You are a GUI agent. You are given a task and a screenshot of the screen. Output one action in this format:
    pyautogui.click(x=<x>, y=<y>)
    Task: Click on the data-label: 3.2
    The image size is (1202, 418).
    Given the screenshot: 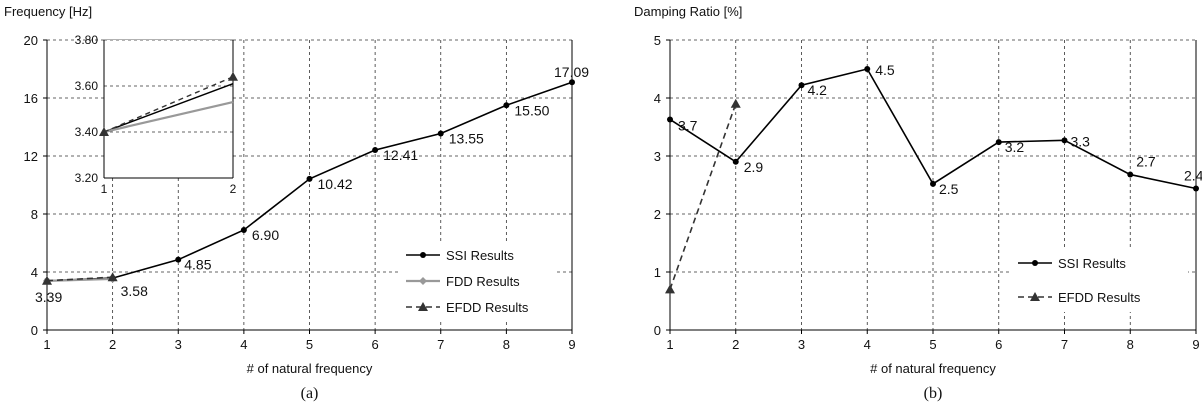 What is the action you would take?
    pyautogui.click(x=1015, y=147)
    